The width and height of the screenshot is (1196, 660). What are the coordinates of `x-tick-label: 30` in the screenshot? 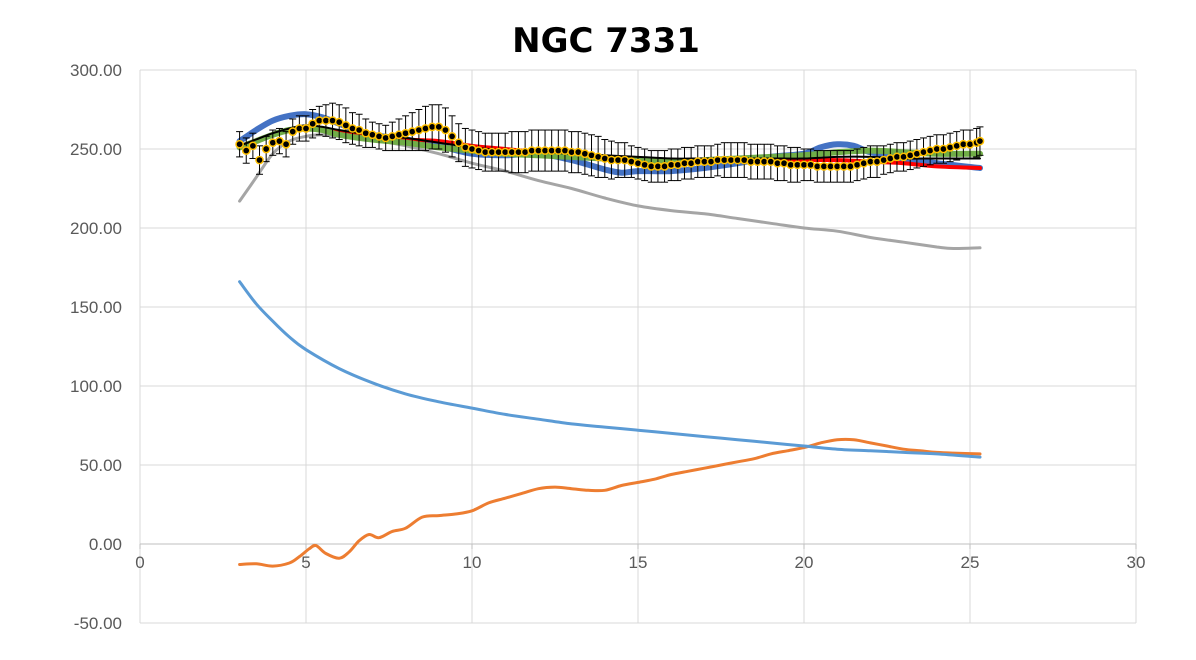 It's located at (1136, 562).